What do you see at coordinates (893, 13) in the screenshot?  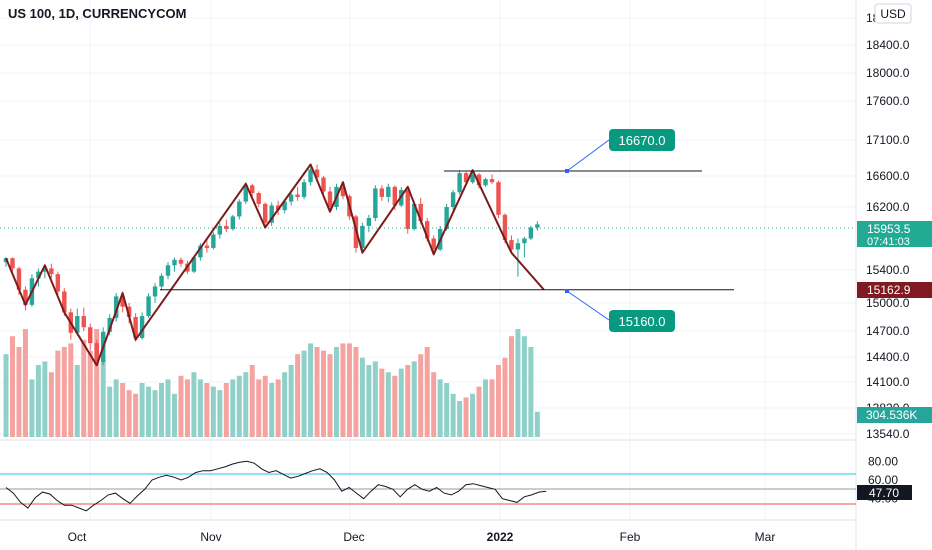 I see `currency-button` at bounding box center [893, 13].